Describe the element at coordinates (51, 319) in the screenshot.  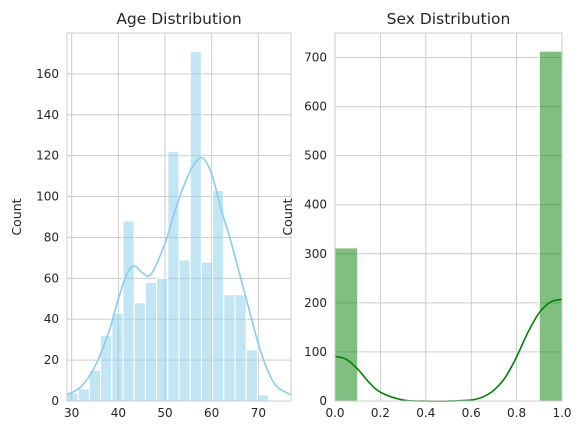
I see `y-tick-label: 40` at that location.